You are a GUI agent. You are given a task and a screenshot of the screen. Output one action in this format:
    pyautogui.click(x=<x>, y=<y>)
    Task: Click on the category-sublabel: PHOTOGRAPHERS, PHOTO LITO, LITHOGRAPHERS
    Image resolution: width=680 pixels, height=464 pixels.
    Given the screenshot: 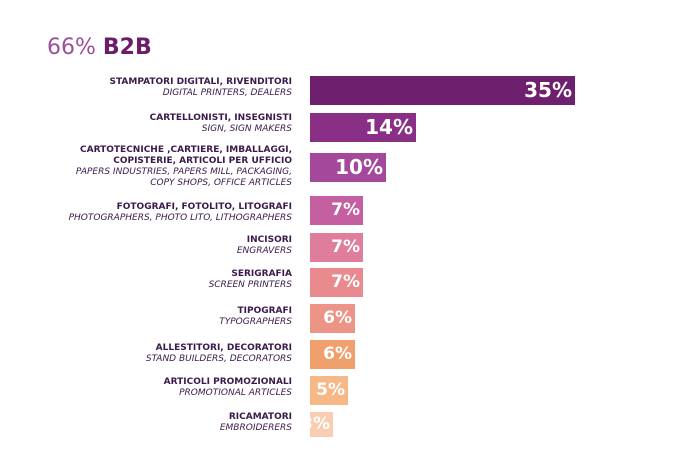 What is the action you would take?
    pyautogui.click(x=180, y=218)
    